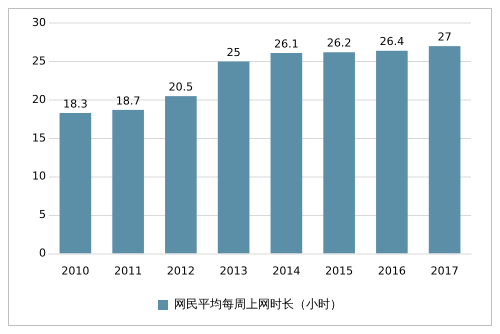  Describe the element at coordinates (286, 271) in the screenshot. I see `x-tick-label: 2014` at that location.